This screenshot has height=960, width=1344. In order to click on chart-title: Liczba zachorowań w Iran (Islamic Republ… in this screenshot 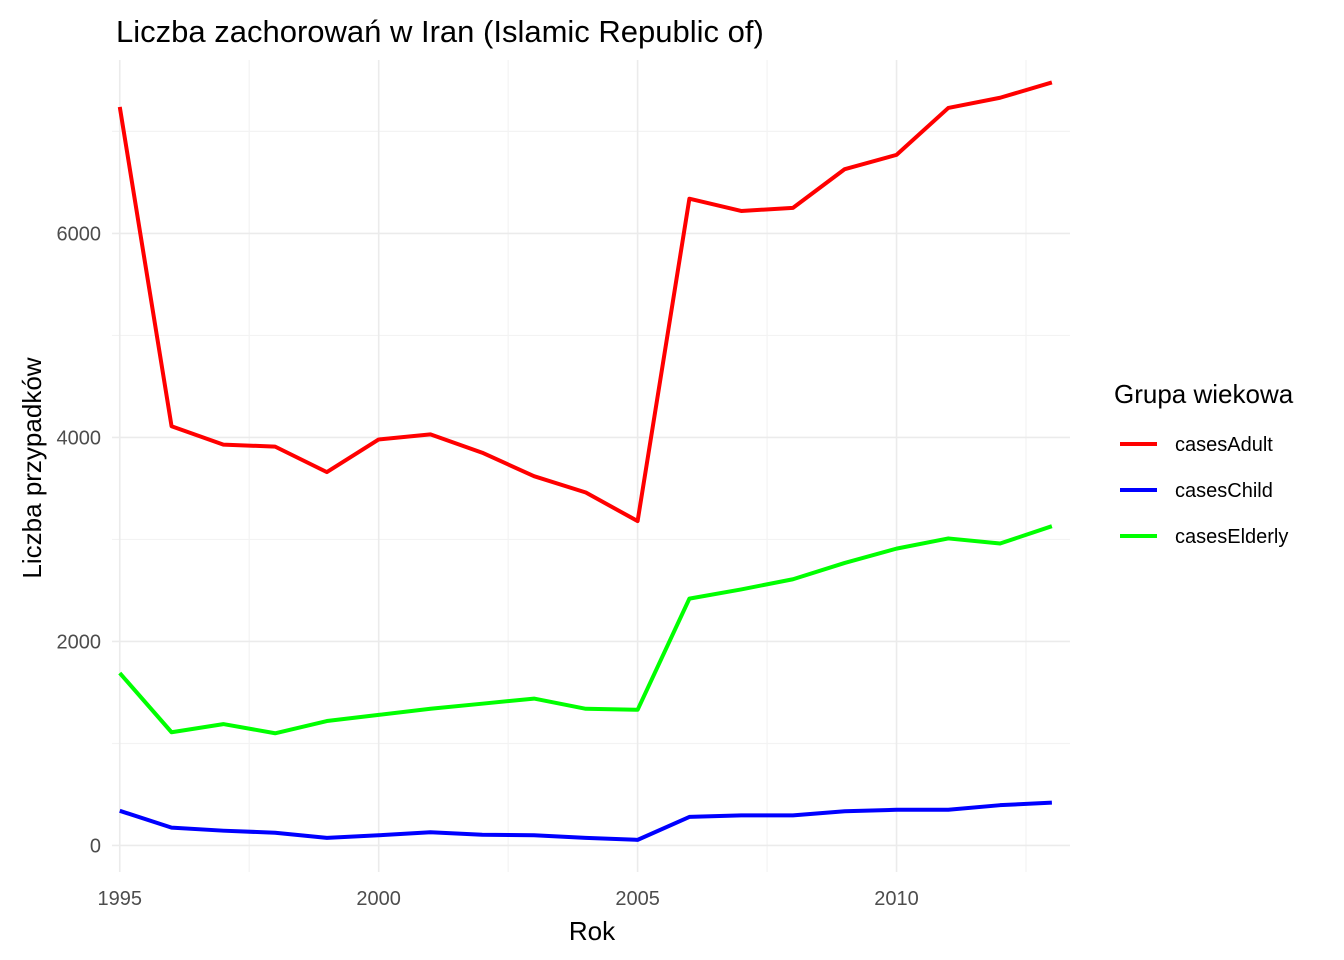, I will do `click(440, 31)`.